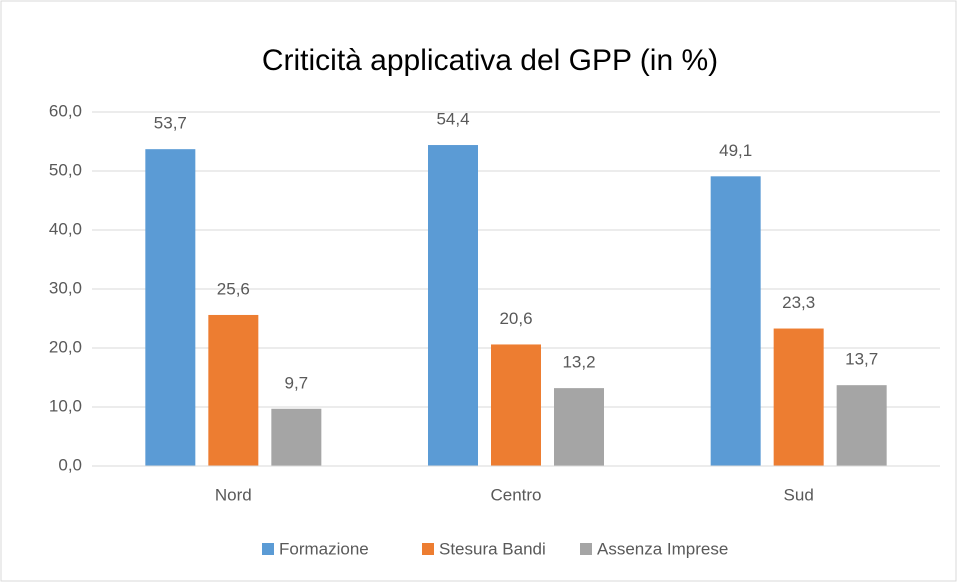  Describe the element at coordinates (65, 110) in the screenshot. I see `y-tick-label: 60,0` at that location.